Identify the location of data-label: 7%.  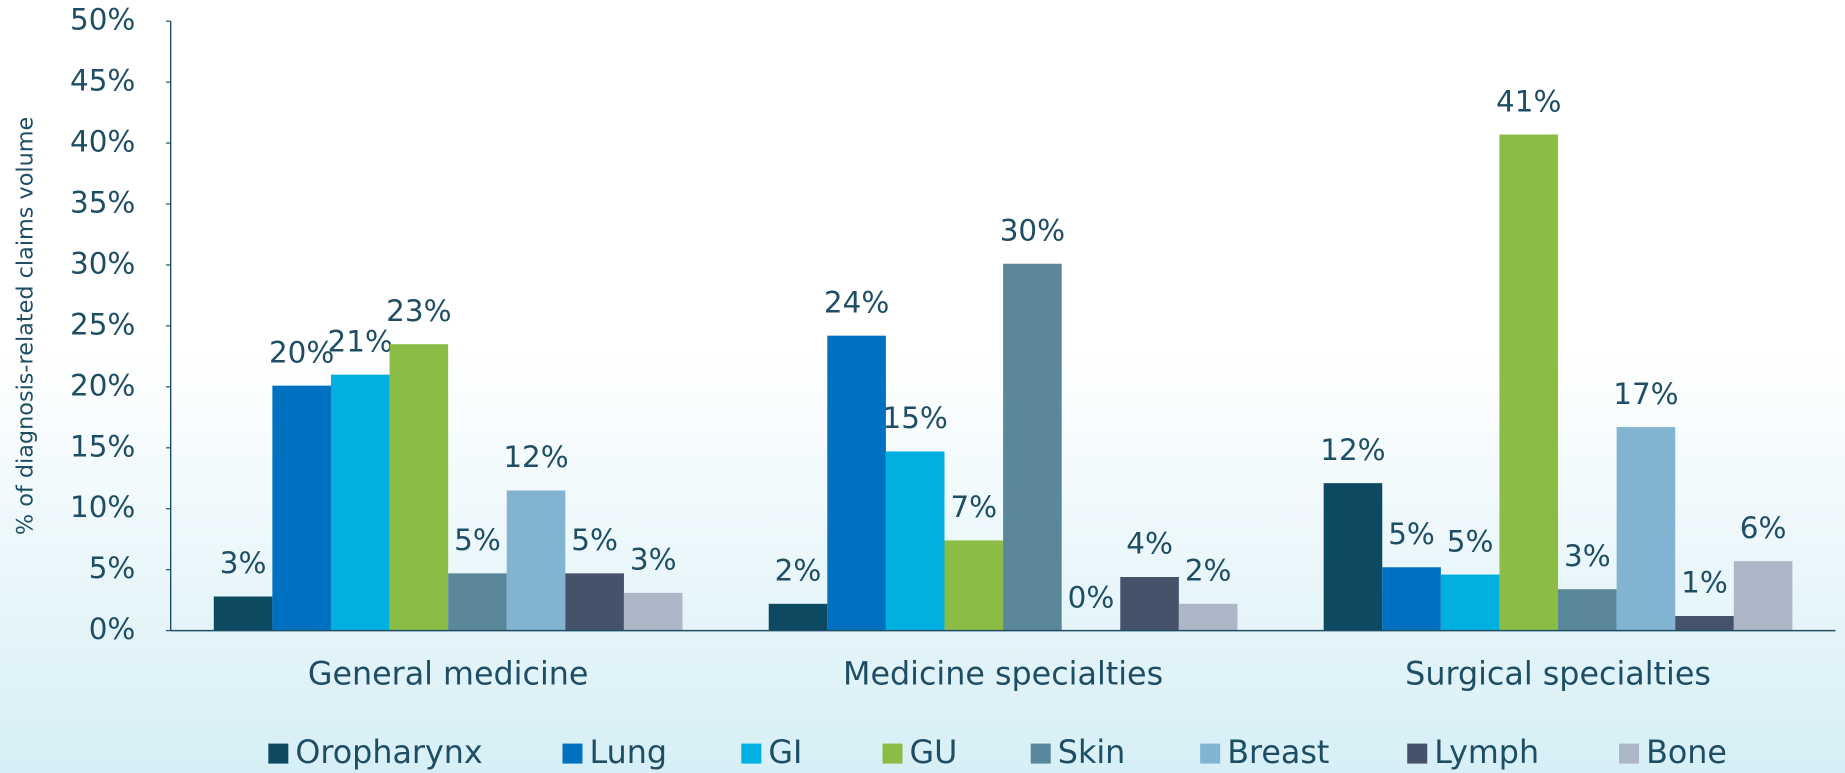
(973, 507).